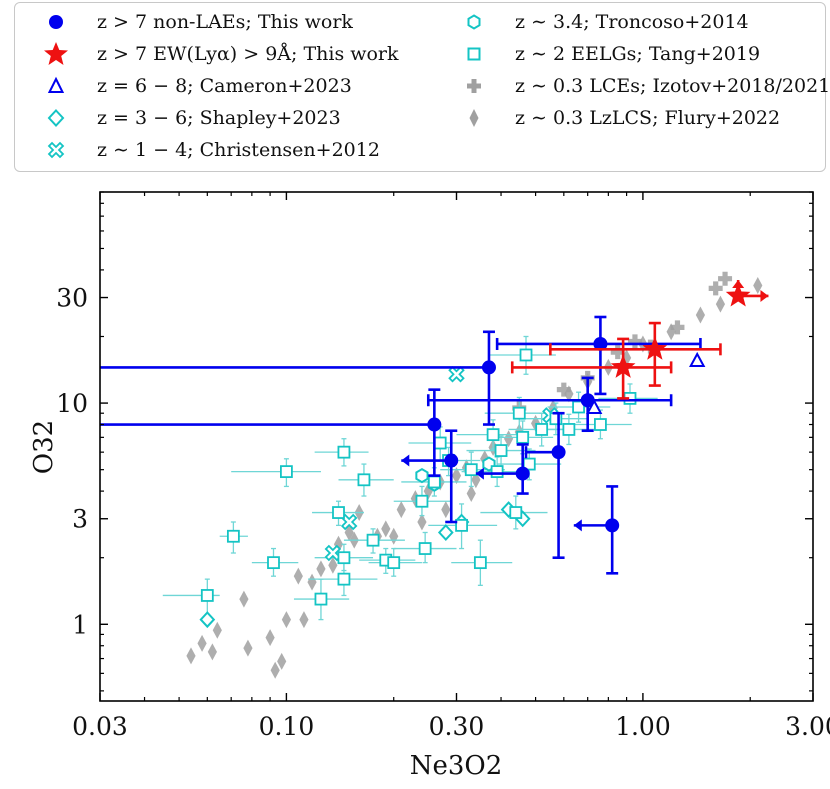  Describe the element at coordinates (100, 726) in the screenshot. I see `x-tick-label: 0.03` at that location.